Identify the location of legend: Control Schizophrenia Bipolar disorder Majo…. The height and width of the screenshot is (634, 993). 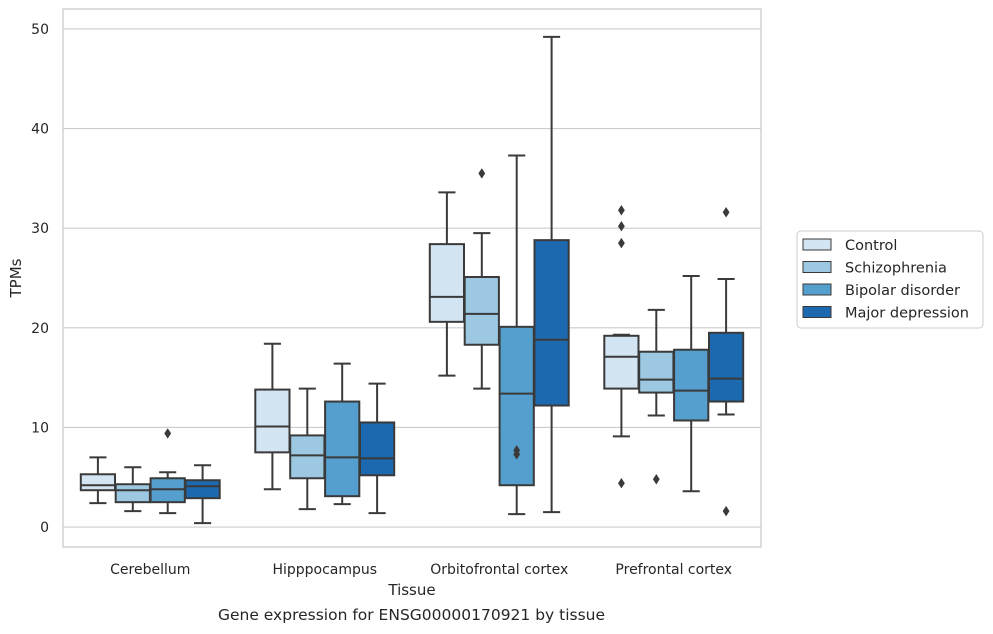
(890, 279).